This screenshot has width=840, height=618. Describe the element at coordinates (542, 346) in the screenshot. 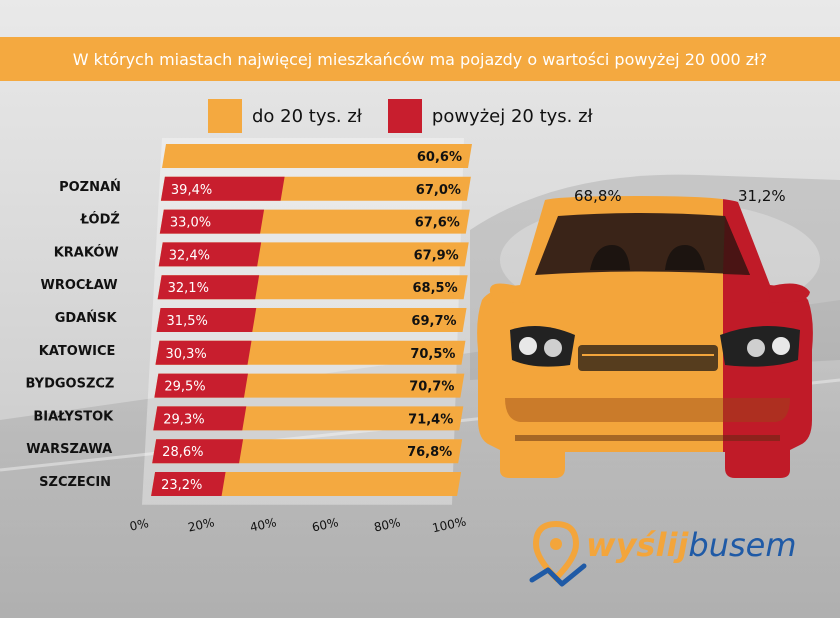

I see `car-headlight-left` at that location.